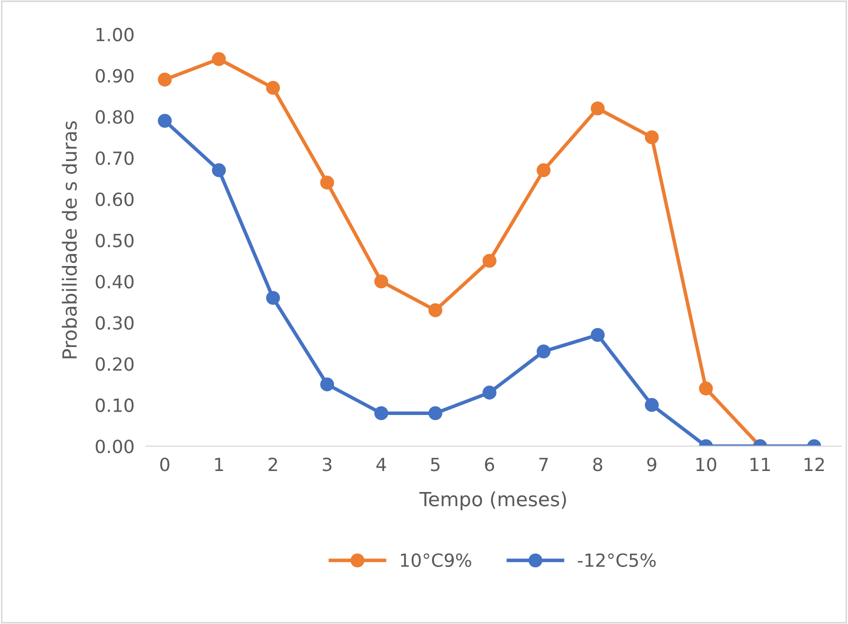  What do you see at coordinates (706, 465) in the screenshot?
I see `x-tick-label: 10` at bounding box center [706, 465].